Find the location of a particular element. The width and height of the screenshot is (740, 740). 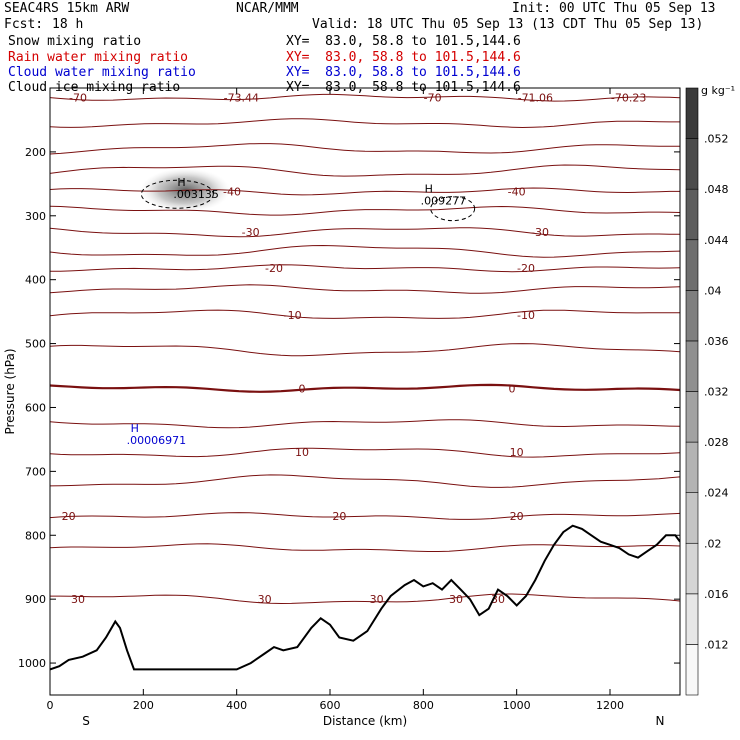

x-tick-label: 600 is located at coordinates (330, 705).